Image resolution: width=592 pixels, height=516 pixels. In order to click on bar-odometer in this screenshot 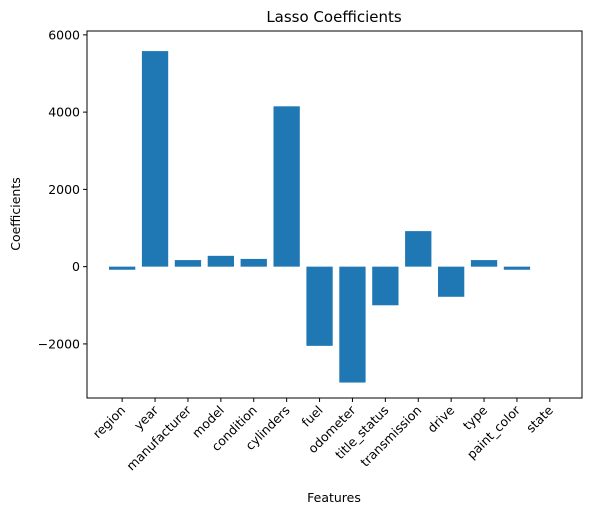, I will do `click(352, 324)`.